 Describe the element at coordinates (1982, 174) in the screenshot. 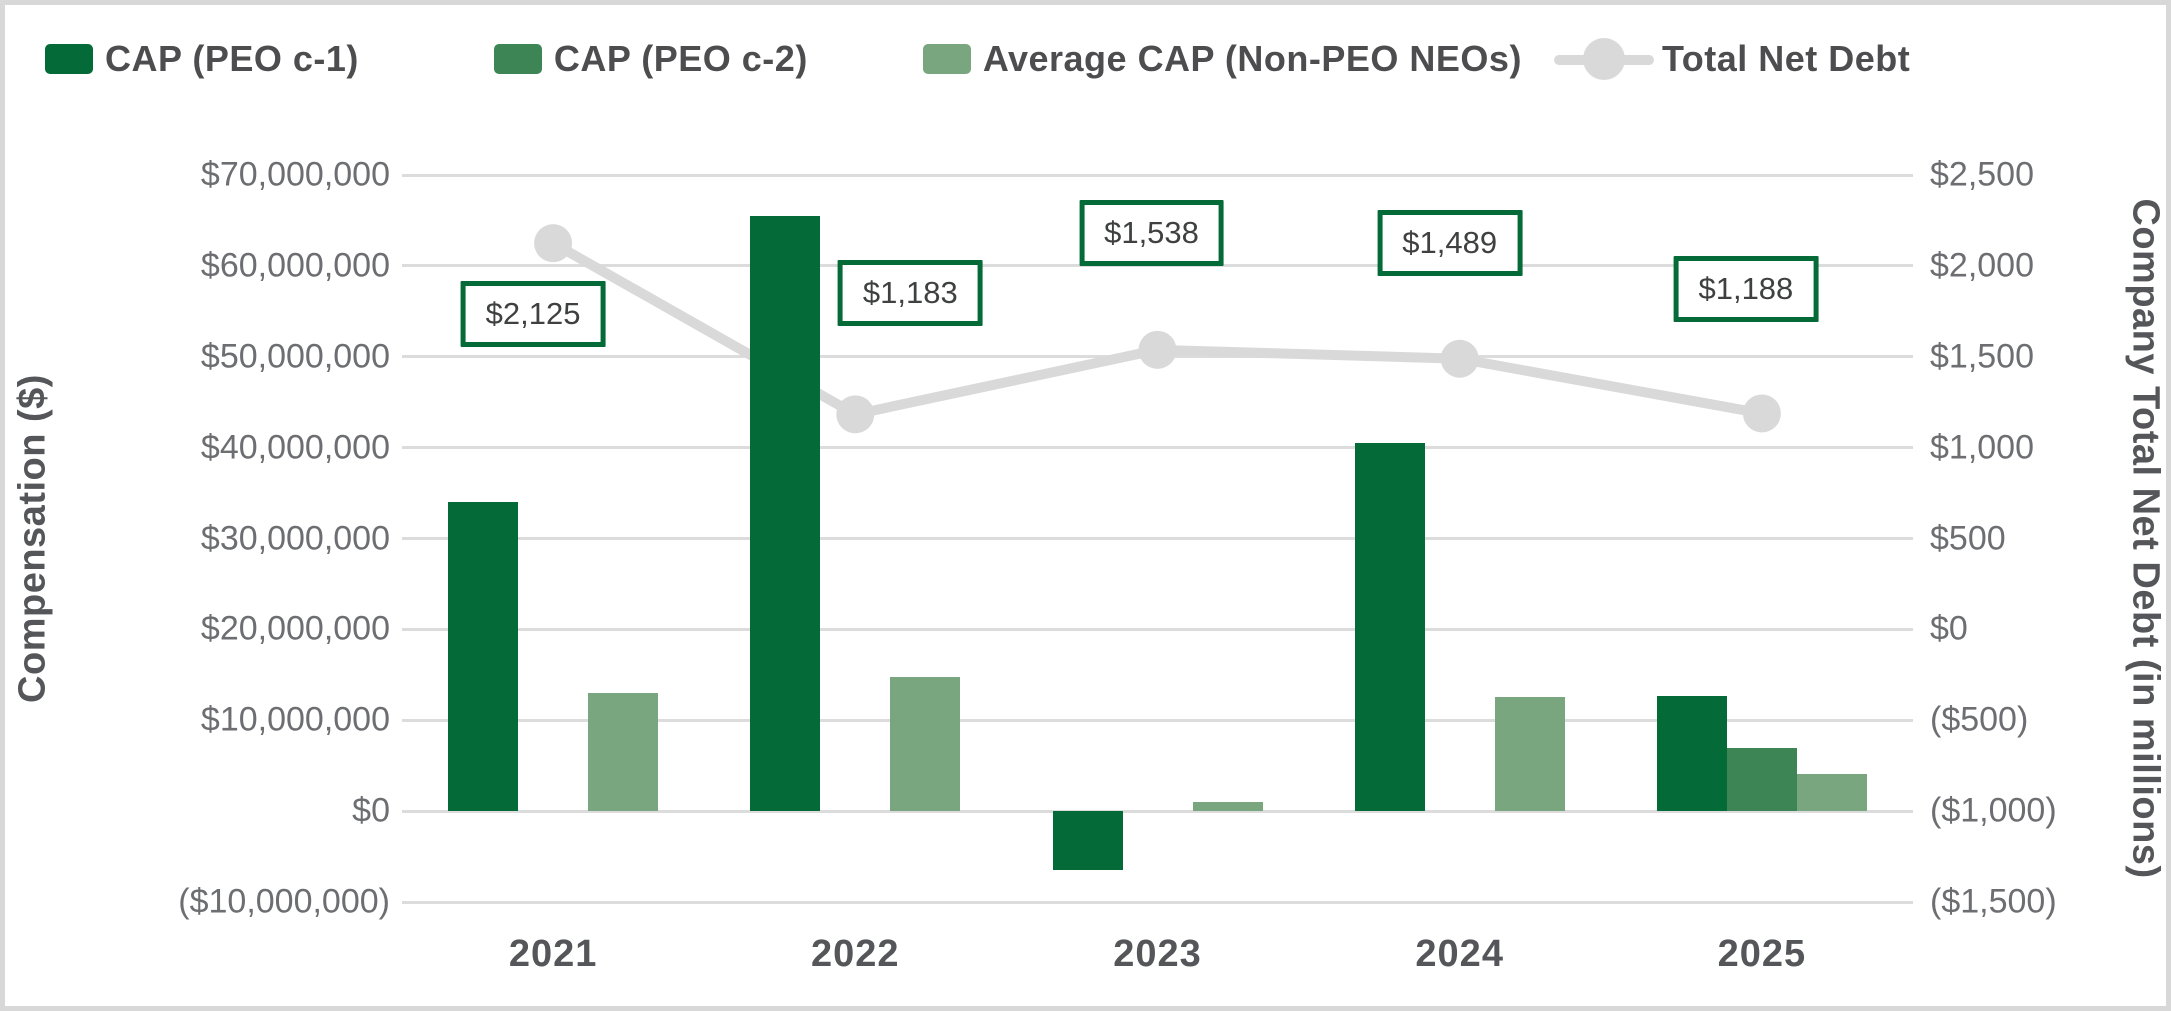

I see `right-axis-tick: $2,500` at that location.